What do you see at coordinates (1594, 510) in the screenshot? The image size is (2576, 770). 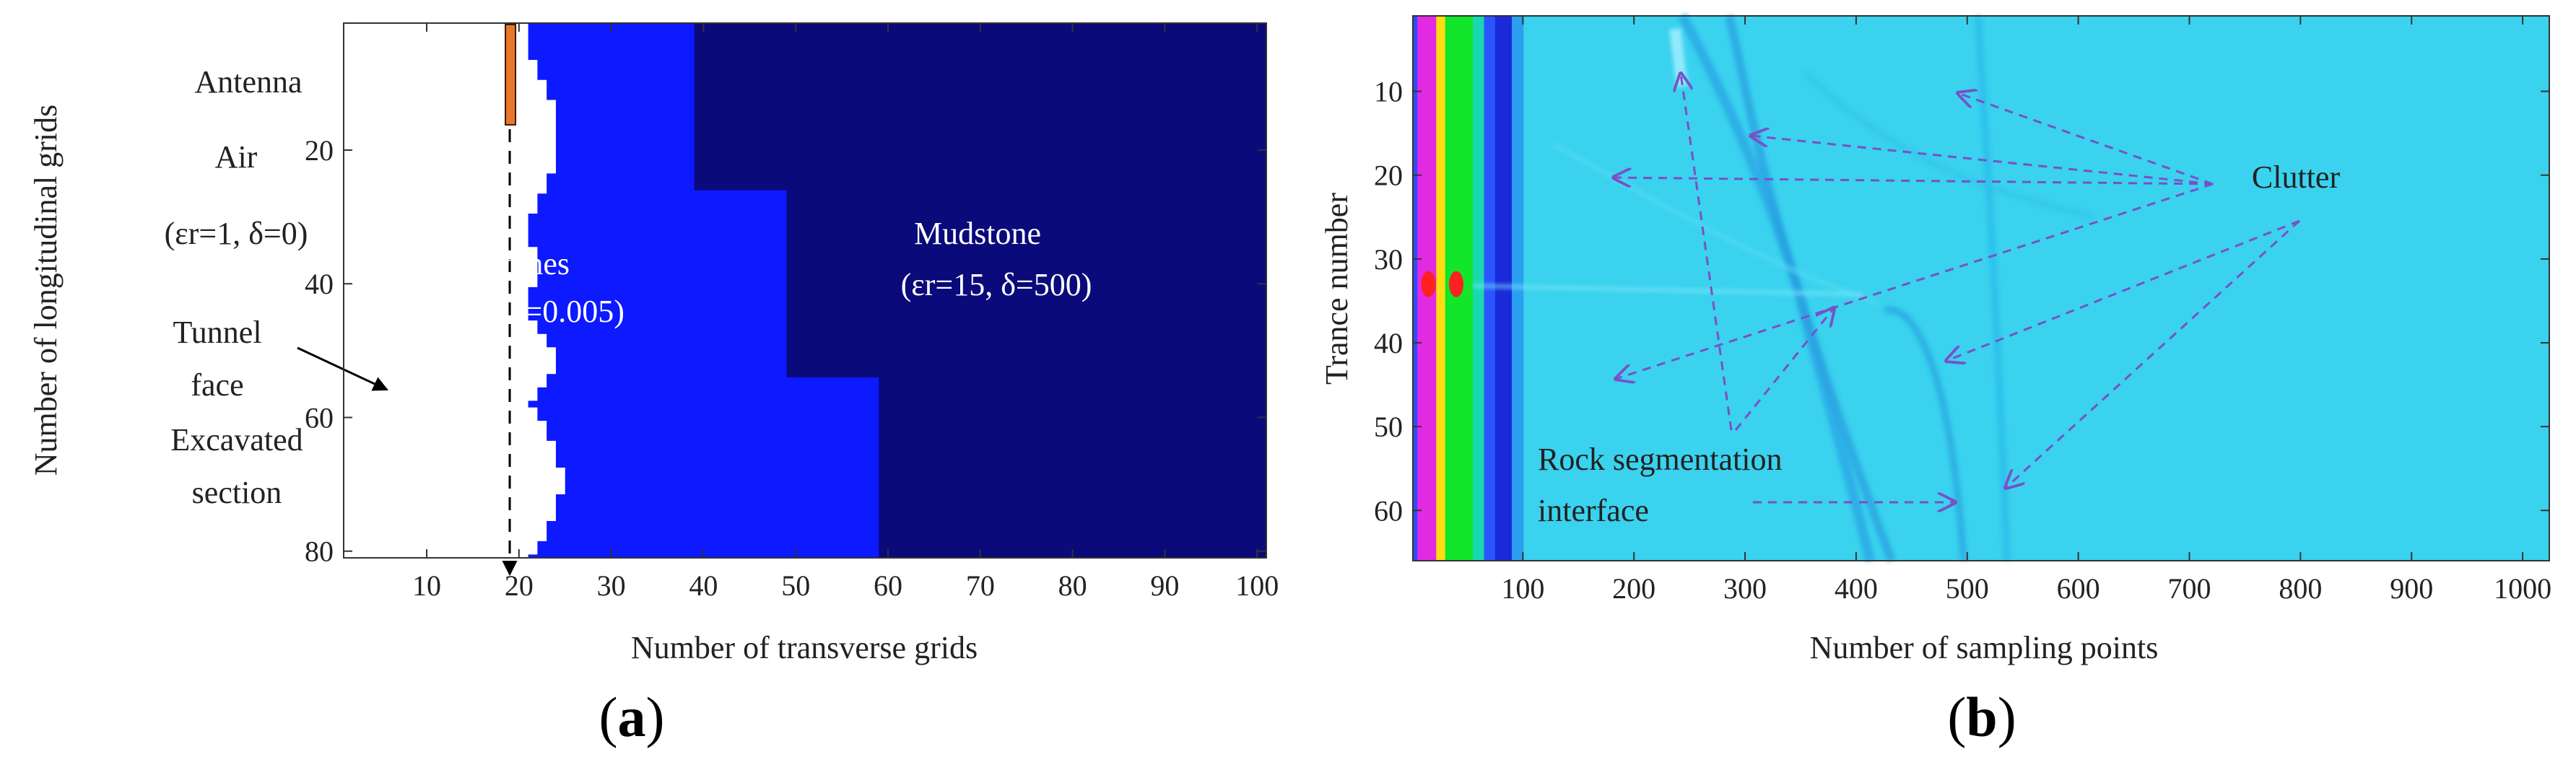 I see `rock-interface-label-2: interface` at bounding box center [1594, 510].